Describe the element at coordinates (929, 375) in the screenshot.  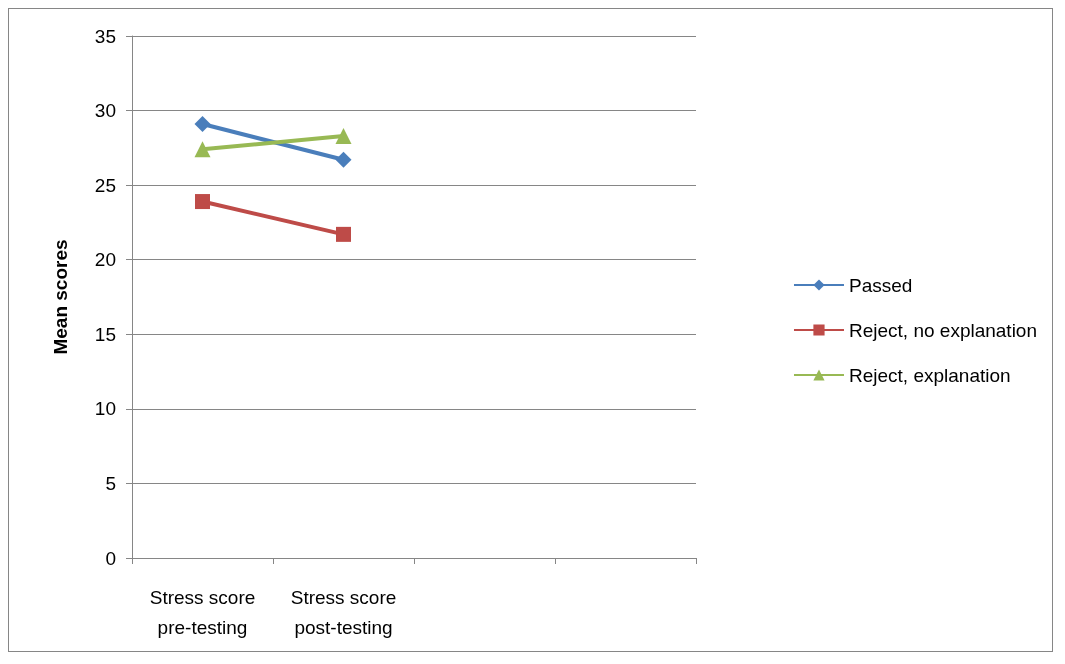
I see `legend-label: Reject, explanation` at that location.